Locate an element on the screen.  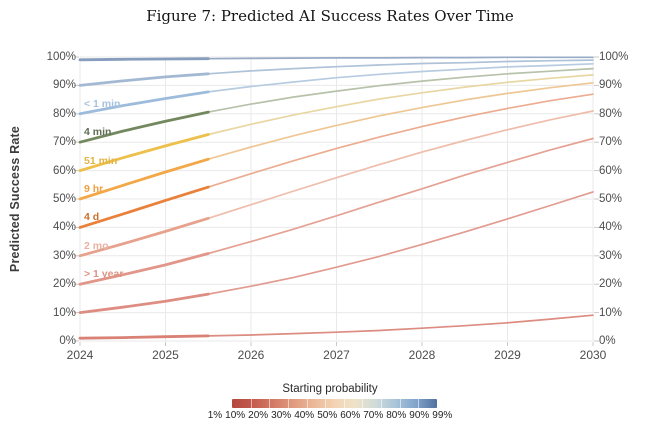
series-observed-99% is located at coordinates (144, 59).